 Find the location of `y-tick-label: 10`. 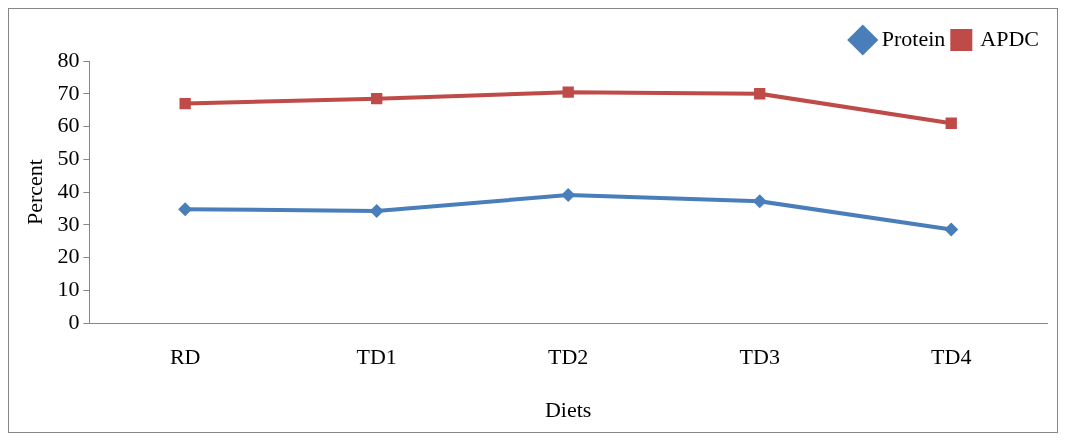

y-tick-label: 10 is located at coordinates (68, 289).